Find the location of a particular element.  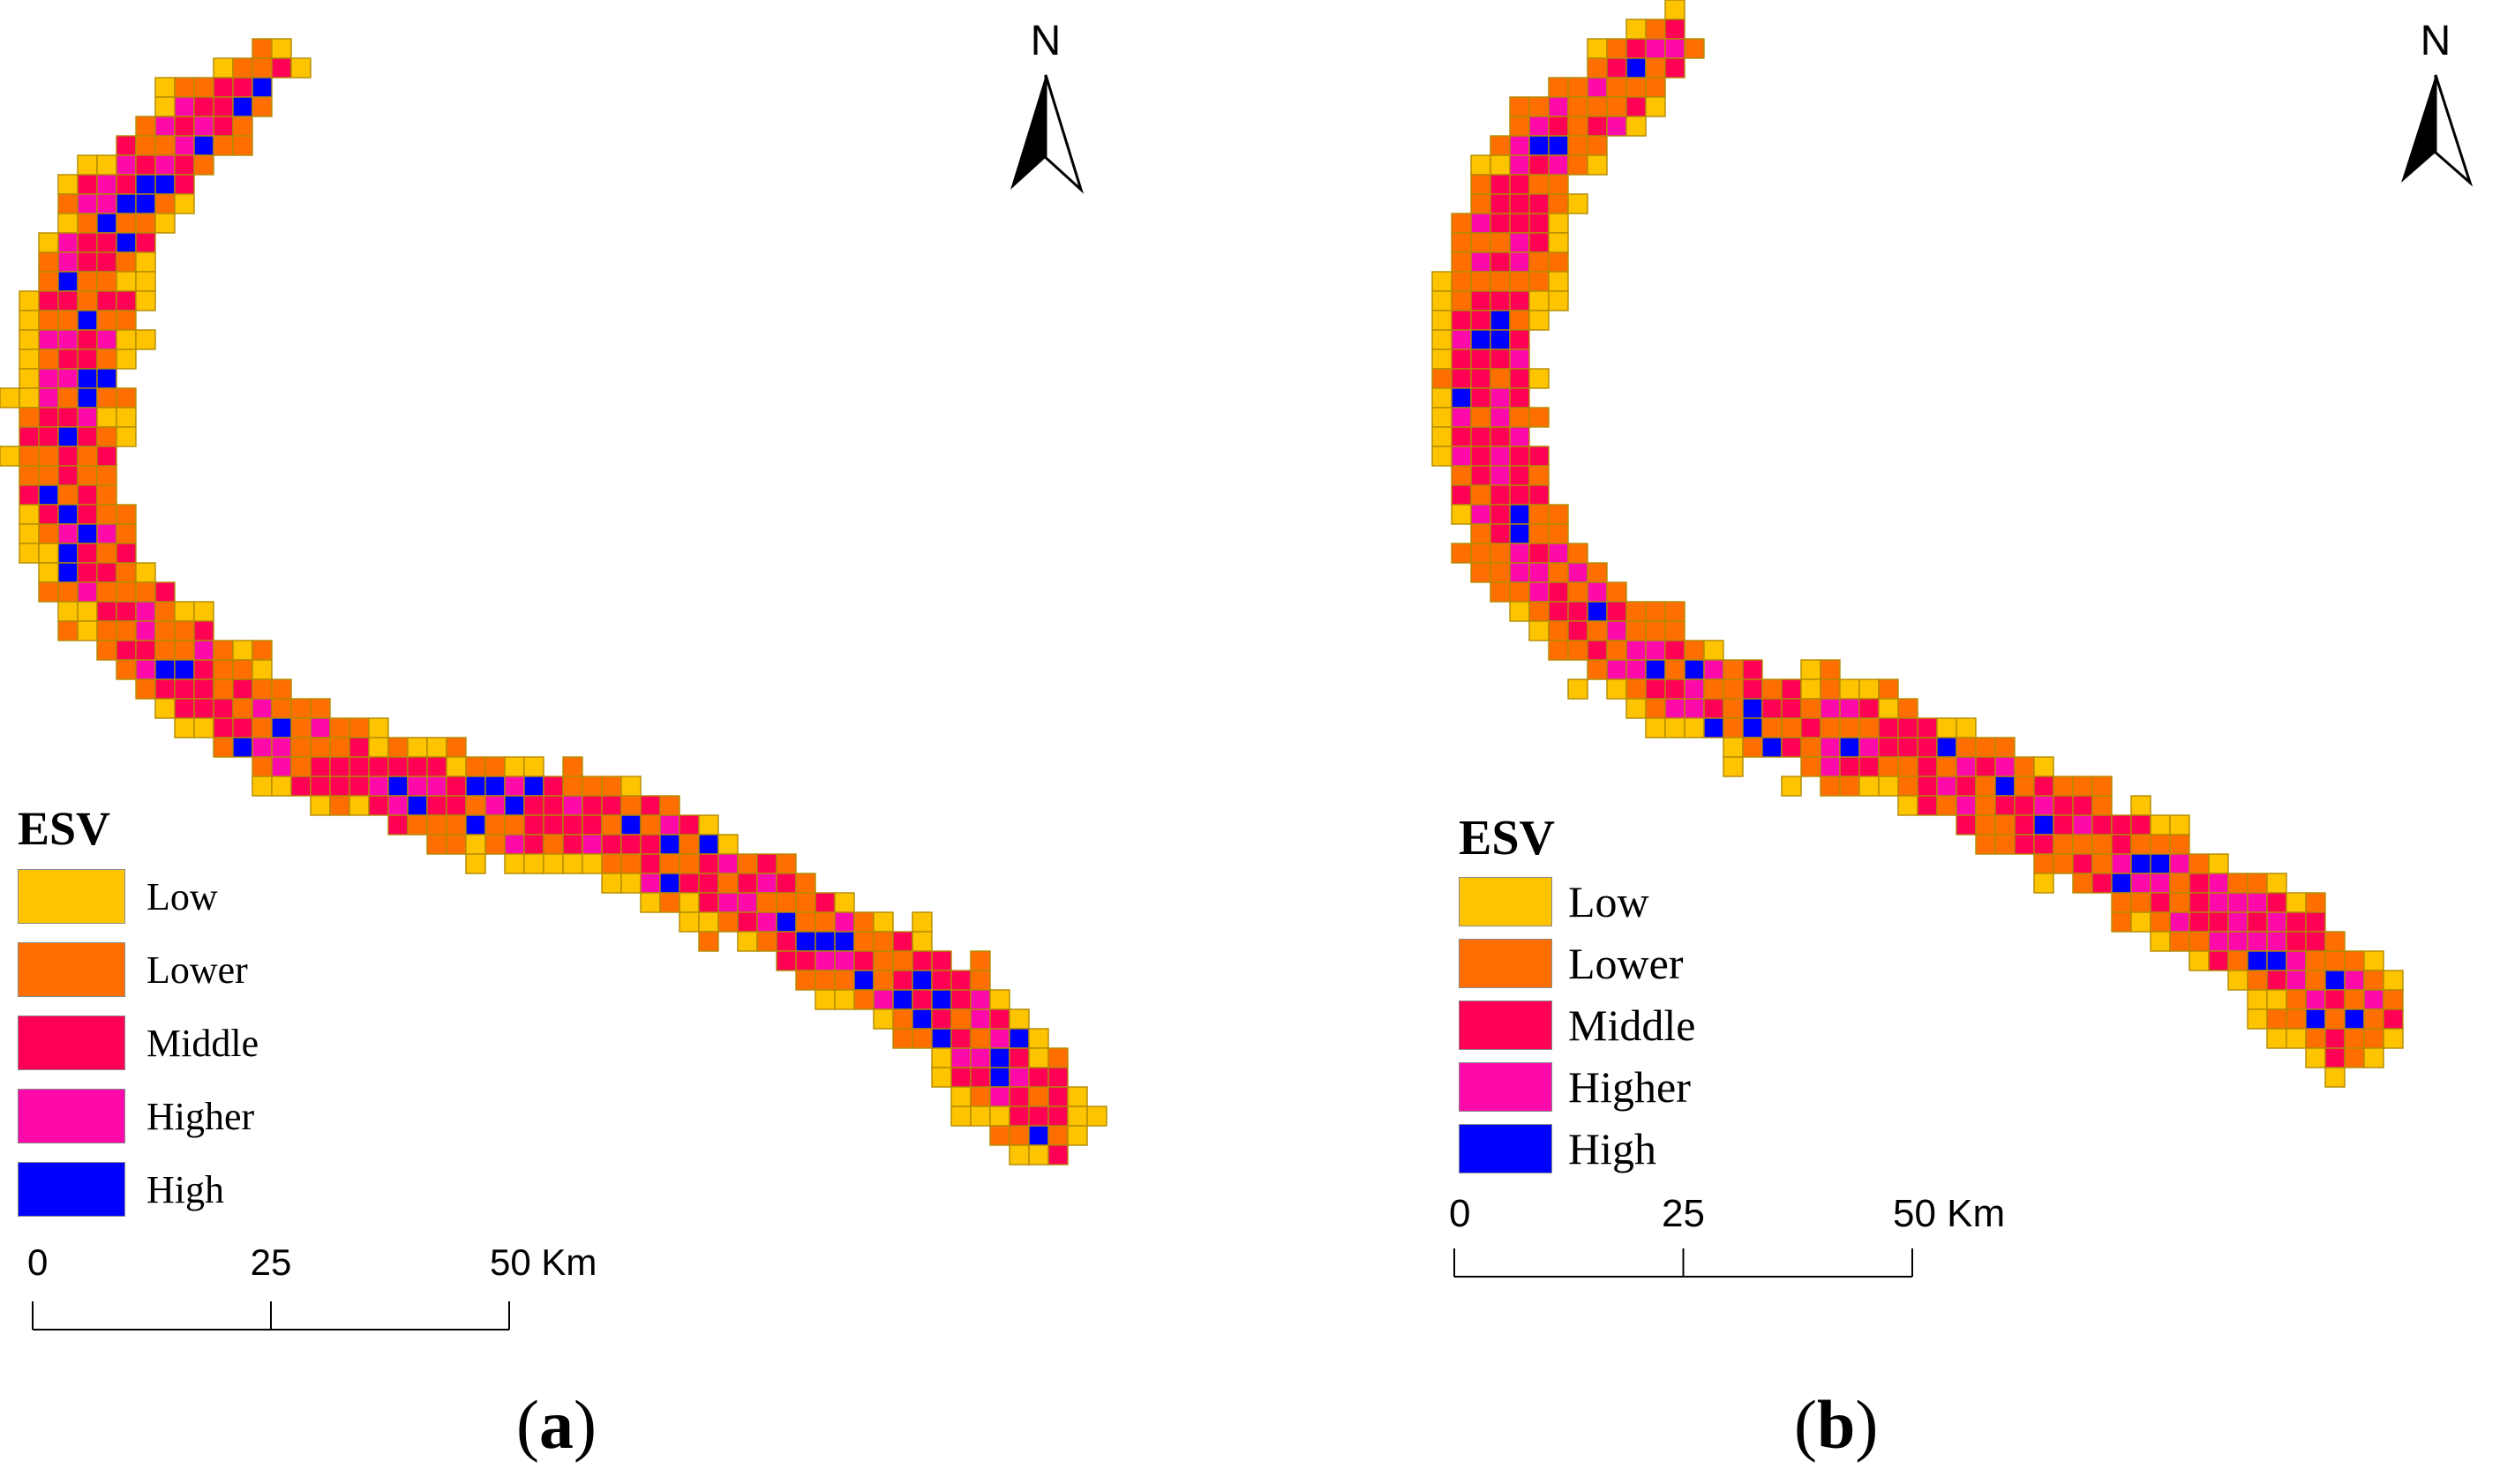

scale-bar-label: 0 is located at coordinates (1459, 1213).